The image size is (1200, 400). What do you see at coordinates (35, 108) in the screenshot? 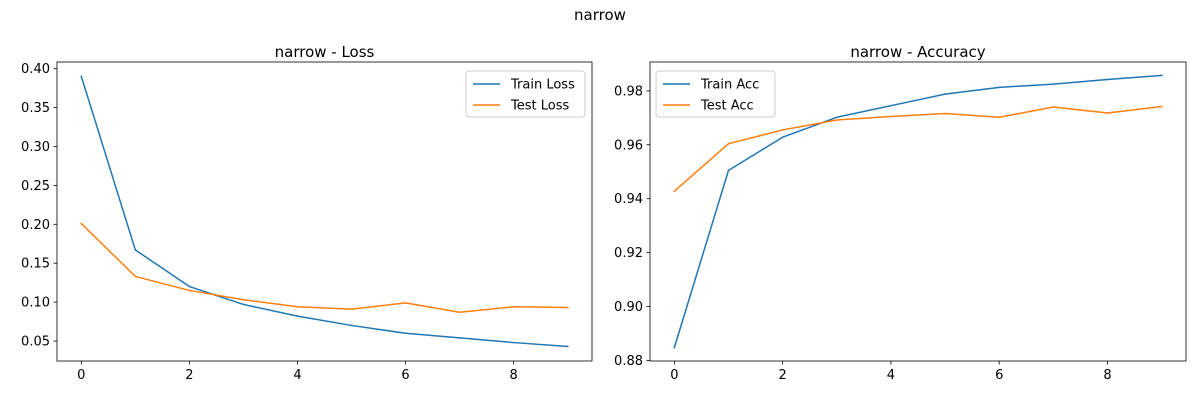
I see `loss-y-tick-label: 0.35` at bounding box center [35, 108].